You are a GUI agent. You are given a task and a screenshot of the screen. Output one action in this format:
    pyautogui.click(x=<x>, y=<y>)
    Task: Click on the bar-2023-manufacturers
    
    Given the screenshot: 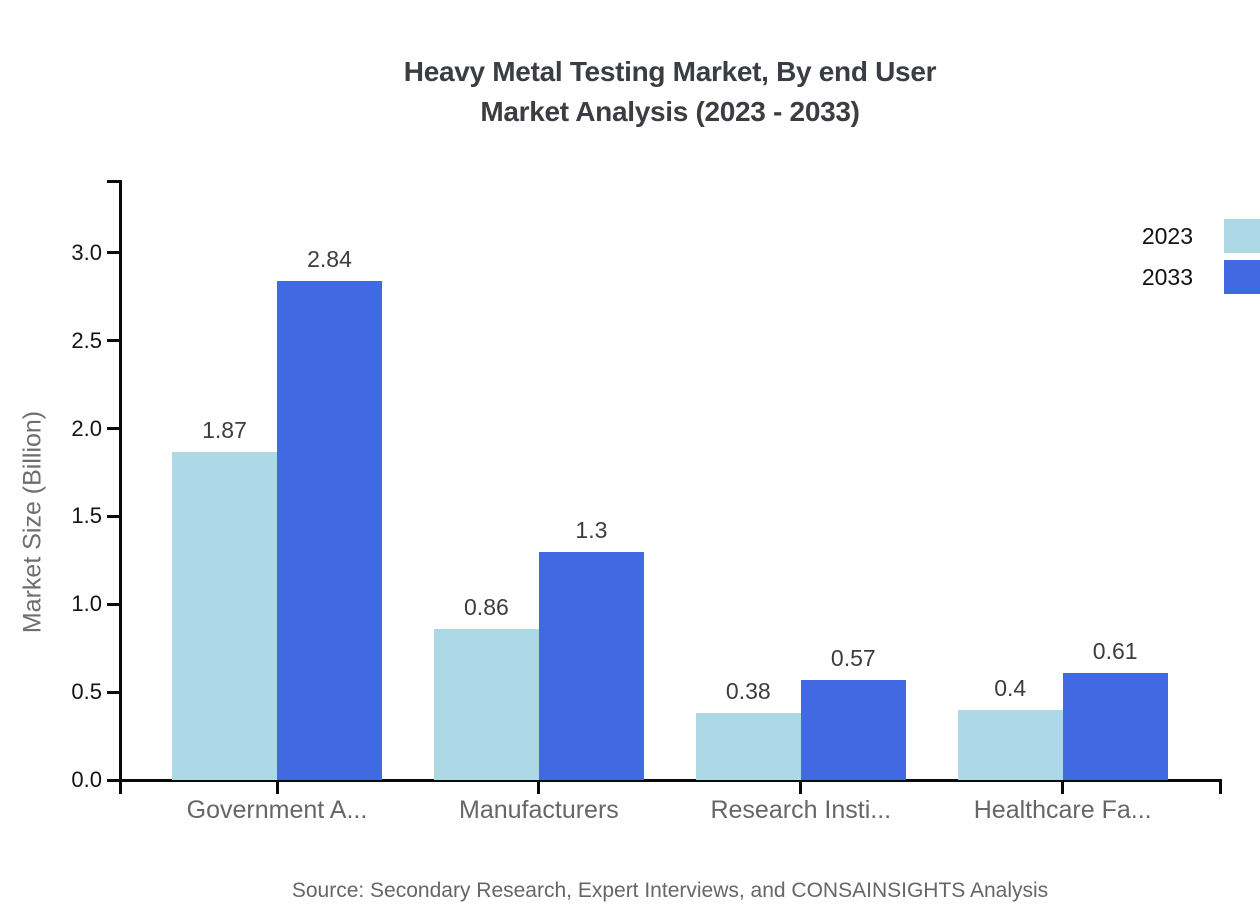 What is the action you would take?
    pyautogui.click(x=486, y=704)
    